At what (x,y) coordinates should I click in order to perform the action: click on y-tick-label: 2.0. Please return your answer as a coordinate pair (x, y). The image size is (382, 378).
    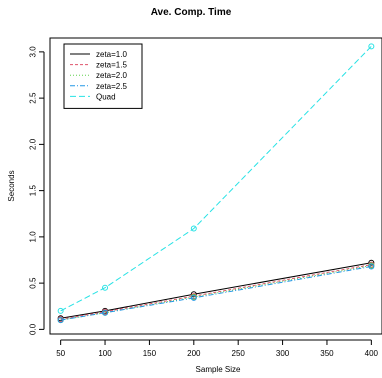
    Looking at the image, I should click on (33, 144).